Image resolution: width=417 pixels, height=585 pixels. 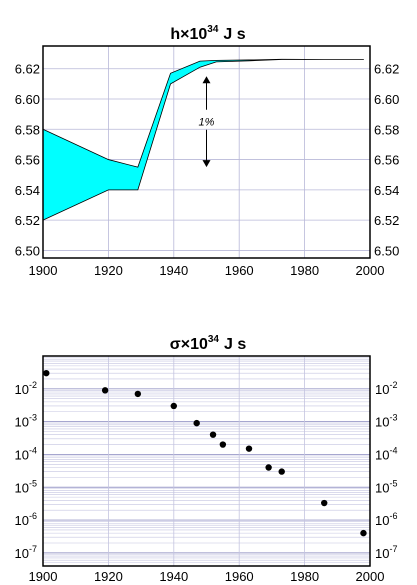 What do you see at coordinates (386, 99) in the screenshot?
I see `h-chart-y-tick-right: 6.60` at bounding box center [386, 99].